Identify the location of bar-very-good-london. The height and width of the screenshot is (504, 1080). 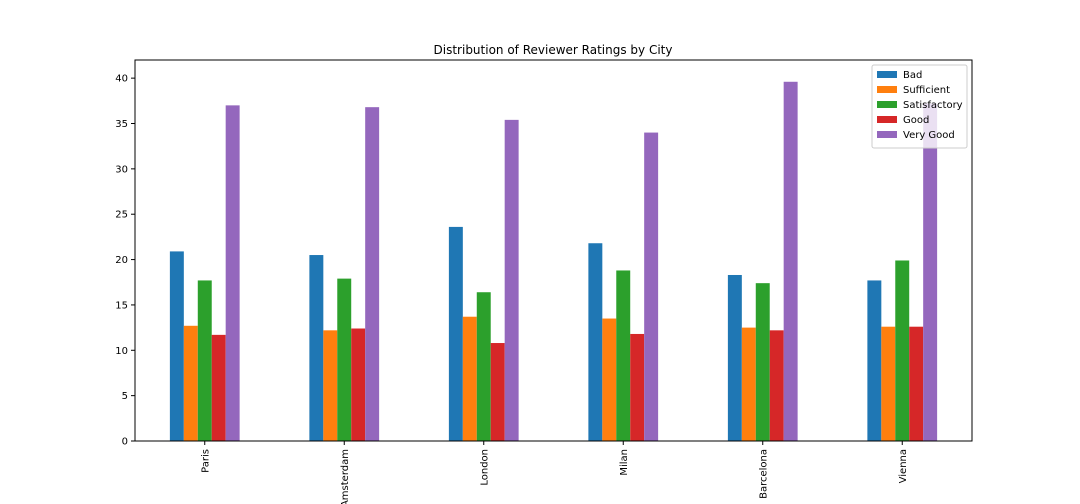
(511, 280).